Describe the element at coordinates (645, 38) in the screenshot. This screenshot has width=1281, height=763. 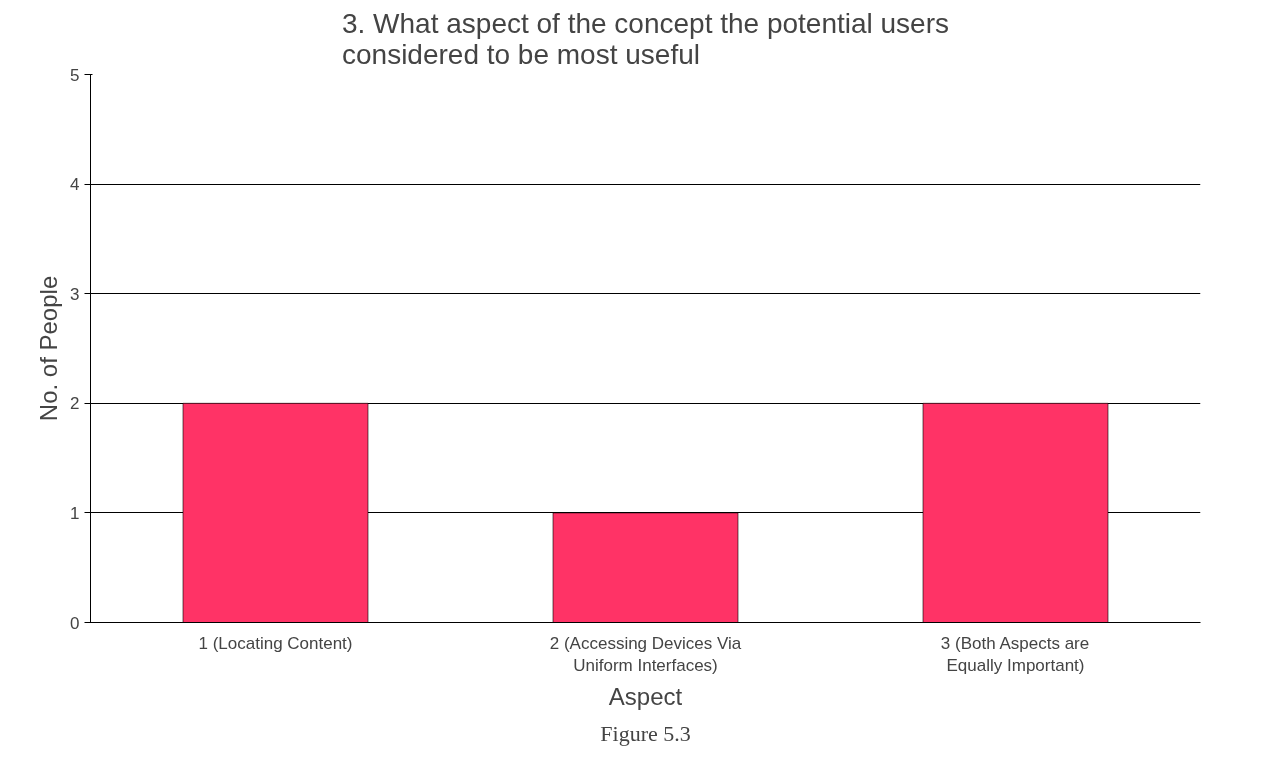
I see `chart-title: 3. What aspect of the concept the potential users considered to be most useful` at that location.